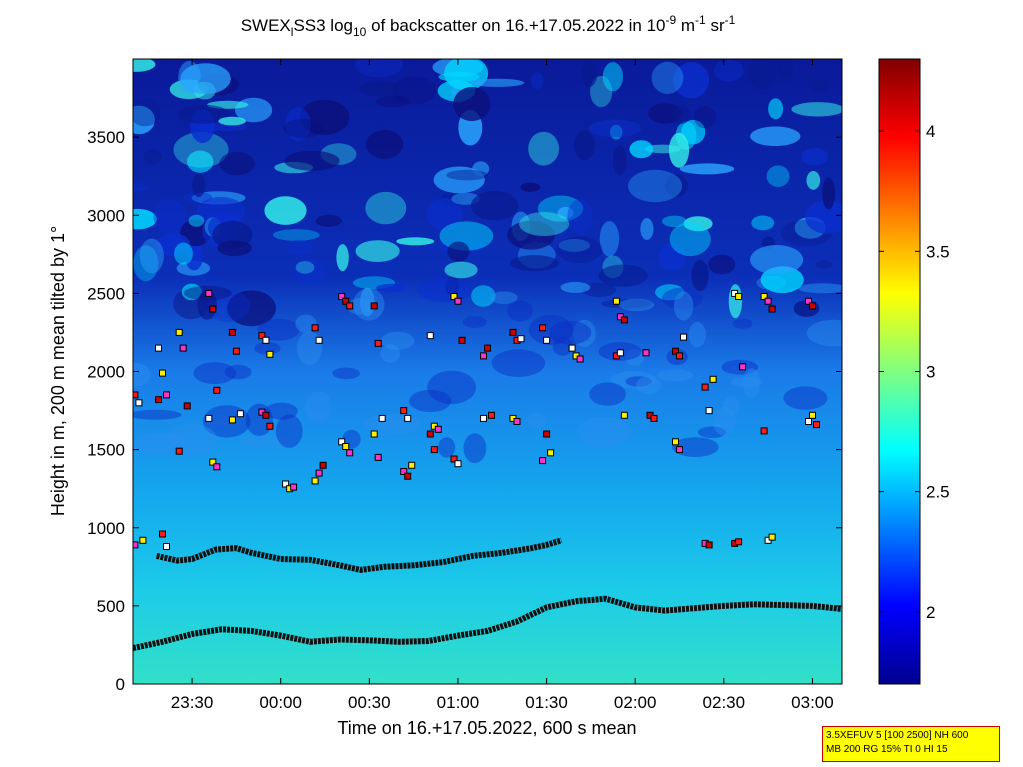 This screenshot has height=767, width=1023. I want to click on x-tick-label: 23:30, so click(192, 702).